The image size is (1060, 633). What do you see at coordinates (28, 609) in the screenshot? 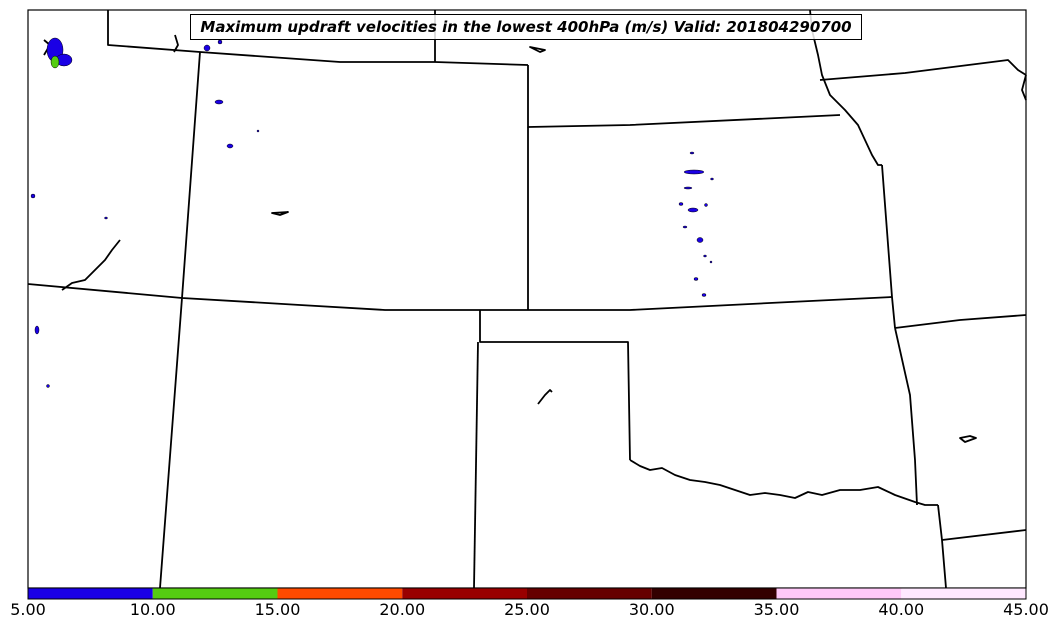
I see `colorbar-tick-label: 5.00` at bounding box center [28, 609].